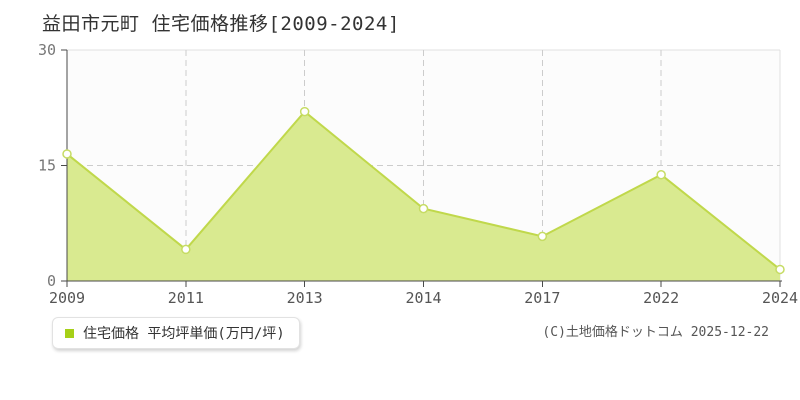 The height and width of the screenshot is (400, 800). I want to click on x-tick-label: 2014, so click(423, 298).